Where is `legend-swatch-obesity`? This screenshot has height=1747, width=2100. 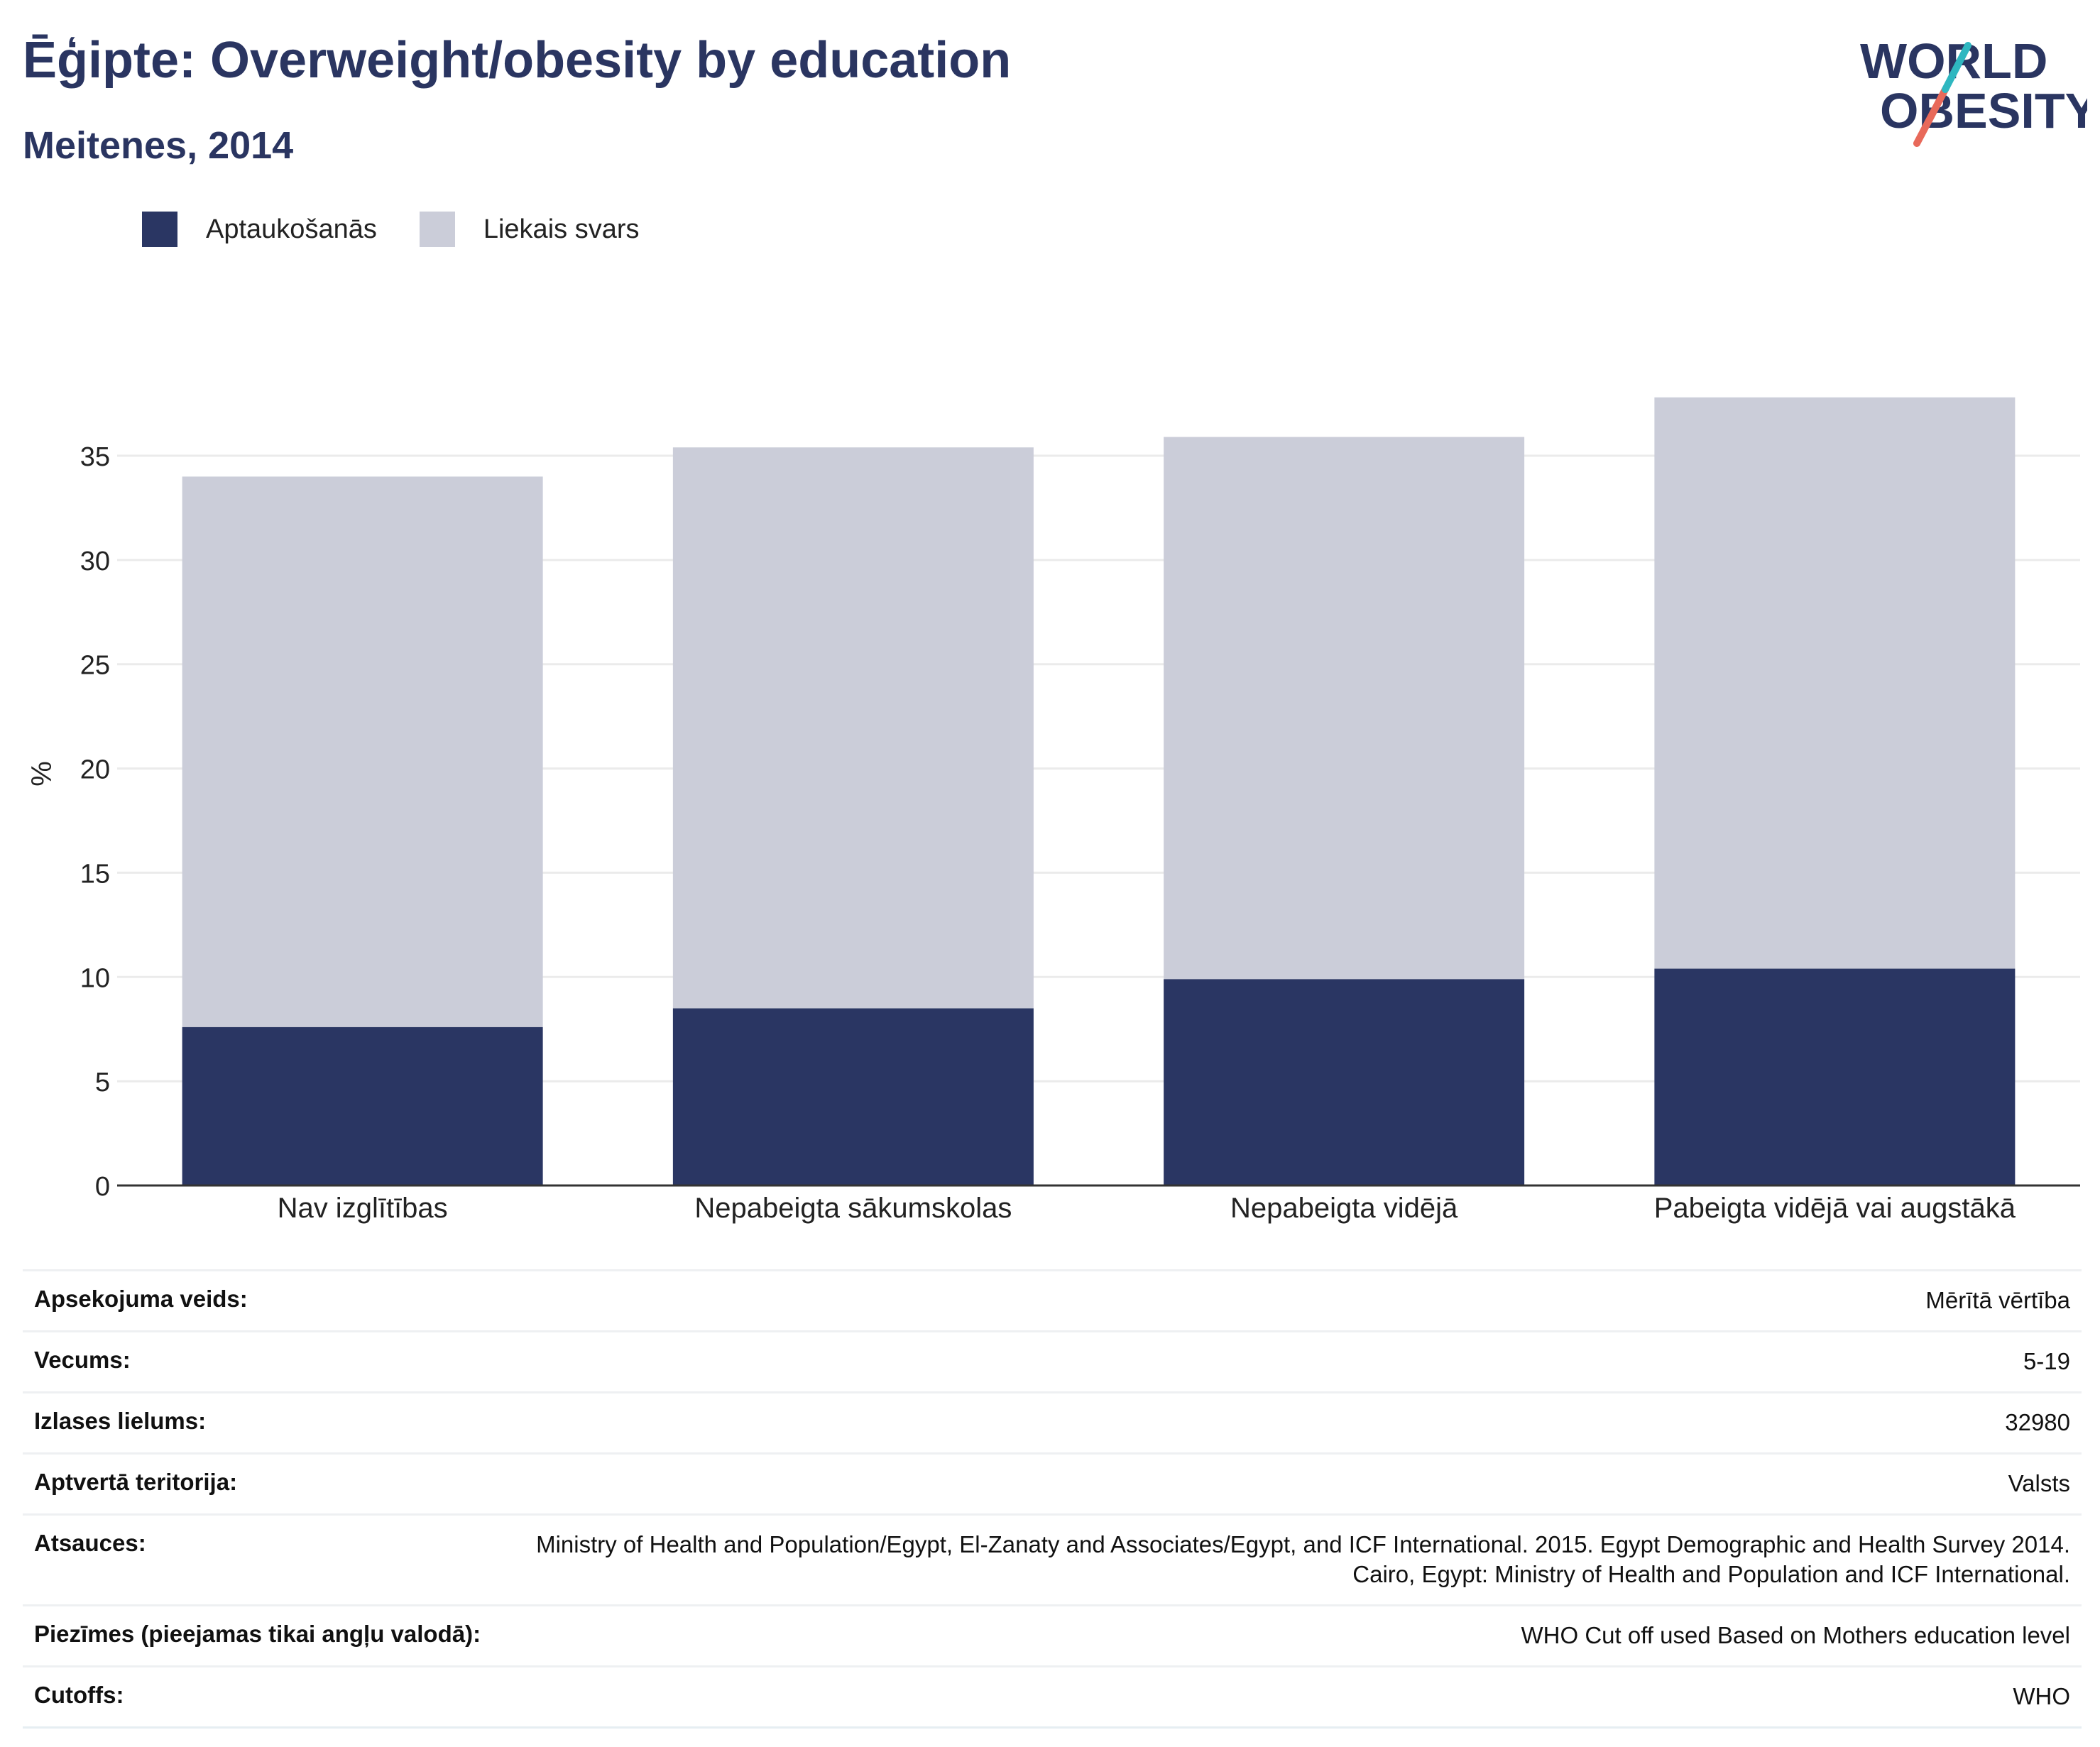 legend-swatch-obesity is located at coordinates (159, 229).